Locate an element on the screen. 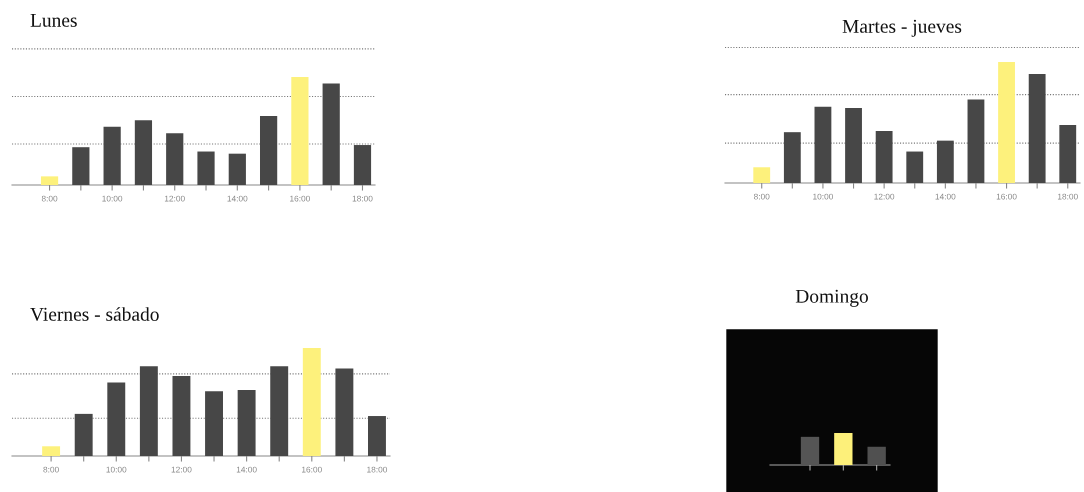 The height and width of the screenshot is (492, 1084). chart-title: Lunes is located at coordinates (53, 20).